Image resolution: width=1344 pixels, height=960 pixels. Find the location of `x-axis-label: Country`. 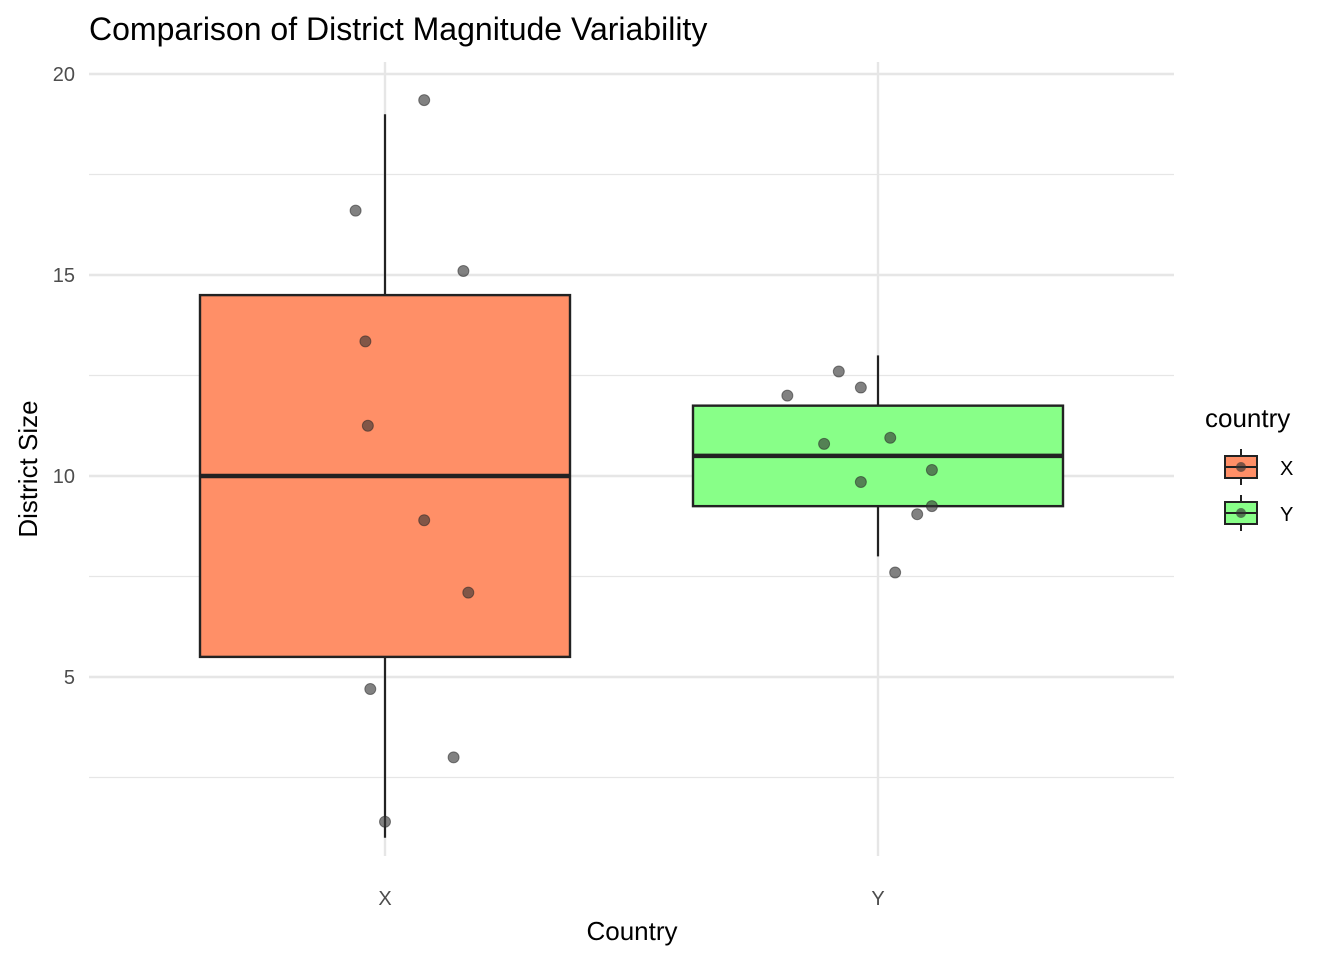

x-axis-label: Country is located at coordinates (631, 931).